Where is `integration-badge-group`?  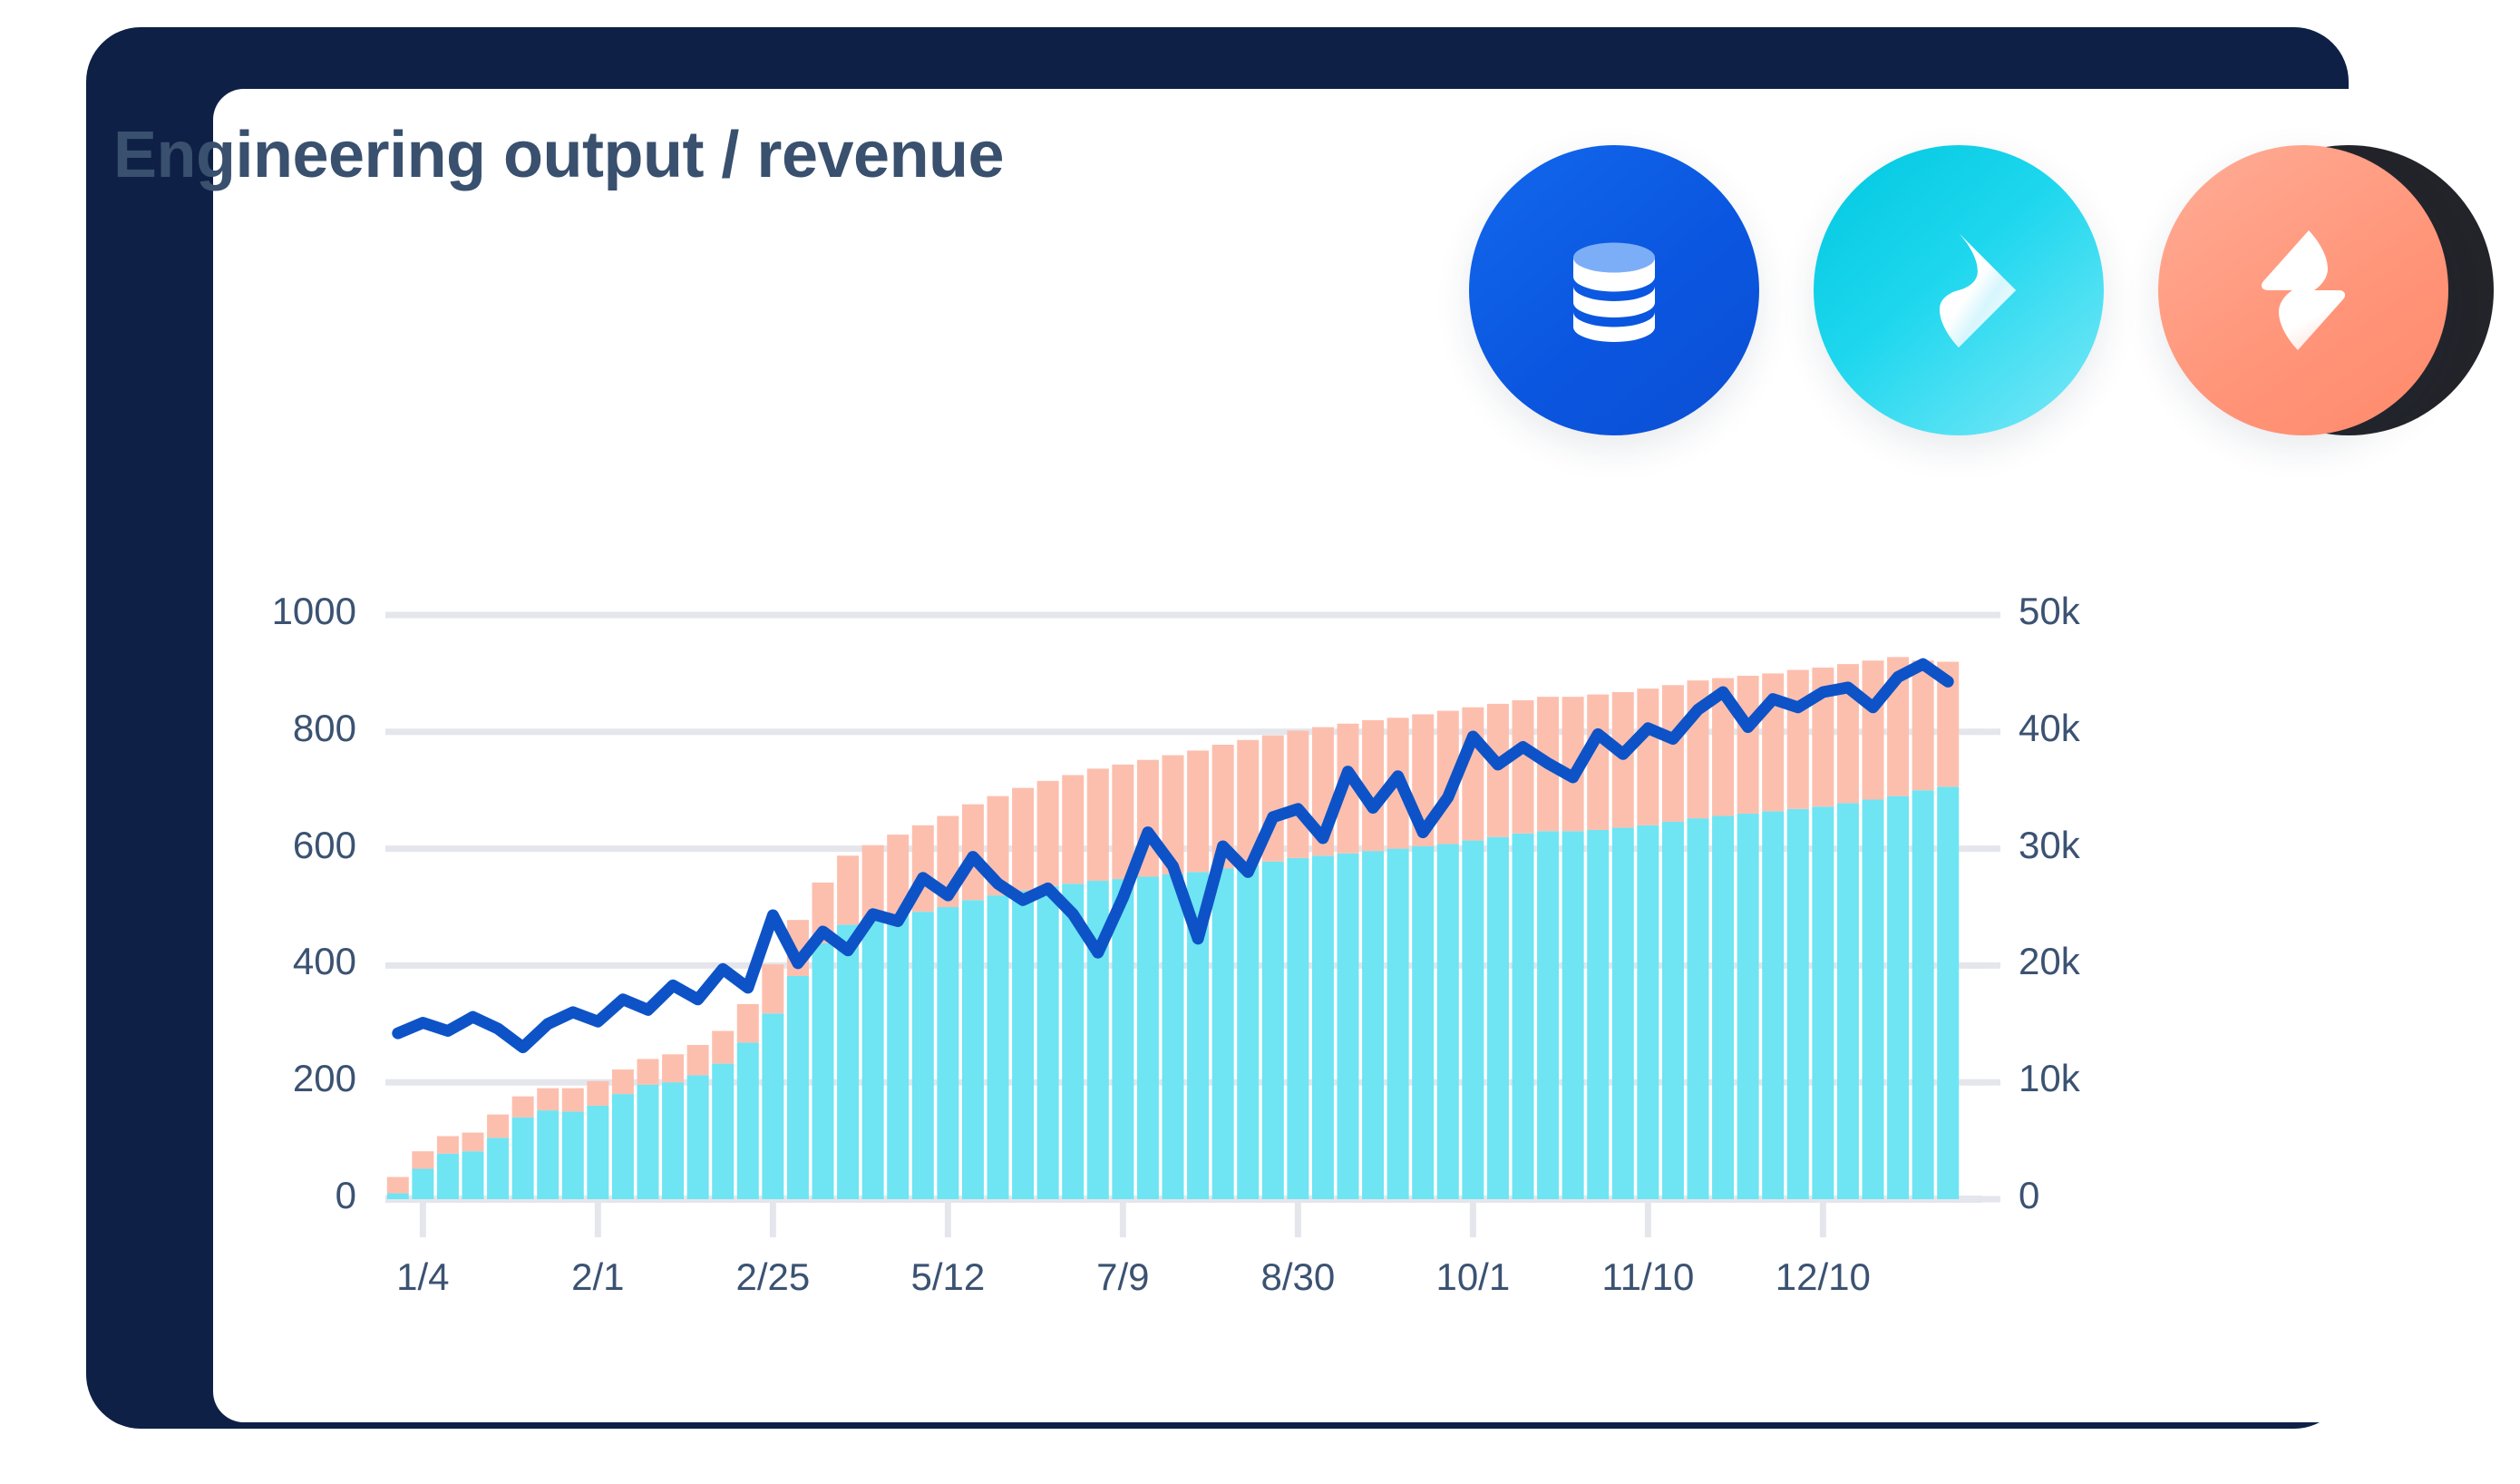
integration-badge-group is located at coordinates (1927, 263).